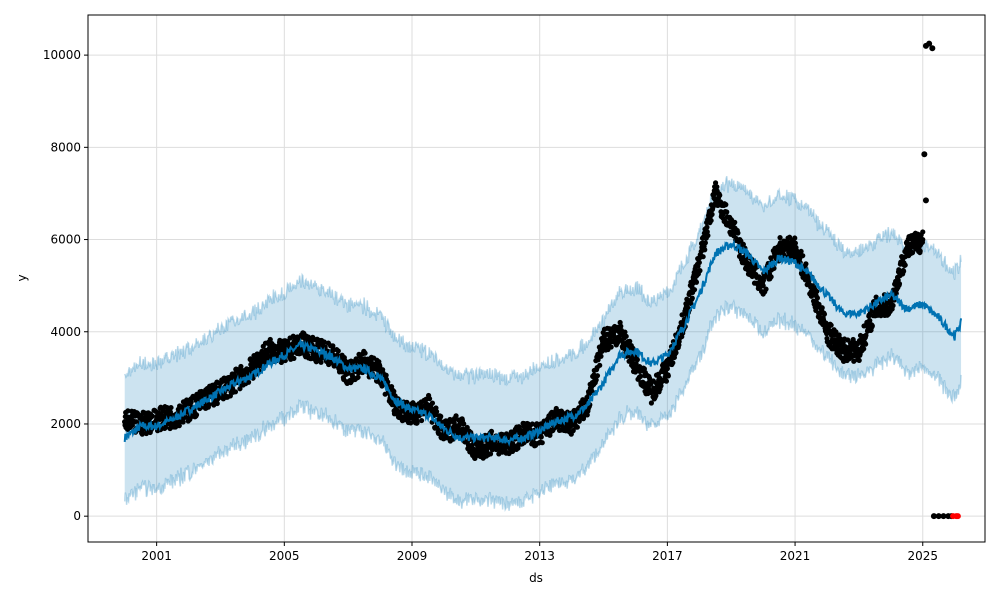 This screenshot has height=604, width=1000. Describe the element at coordinates (536, 578) in the screenshot. I see `x-axis-label: ds` at that location.